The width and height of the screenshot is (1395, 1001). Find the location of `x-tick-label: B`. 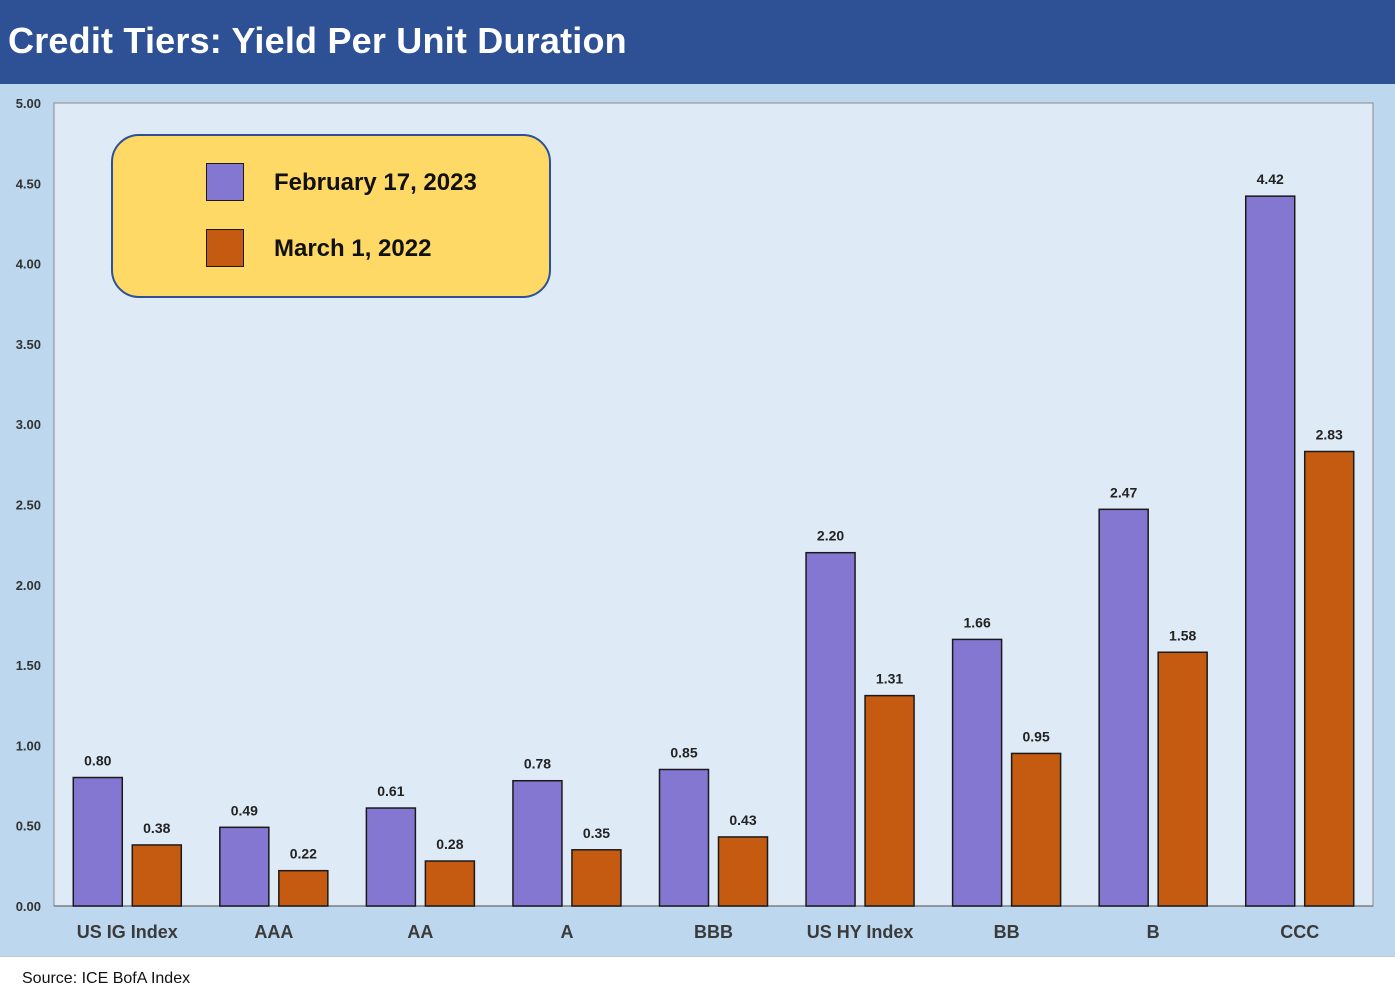

x-tick-label: B is located at coordinates (1153, 932).